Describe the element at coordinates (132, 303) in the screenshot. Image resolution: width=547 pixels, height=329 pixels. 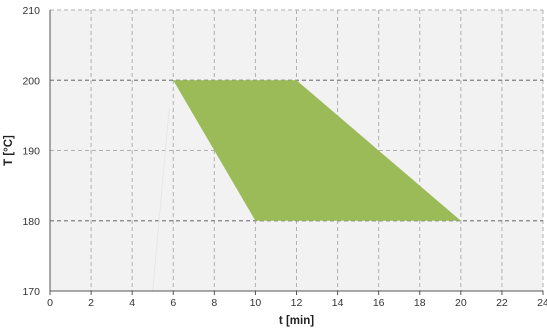
I see `x-tick-label: 4` at that location.